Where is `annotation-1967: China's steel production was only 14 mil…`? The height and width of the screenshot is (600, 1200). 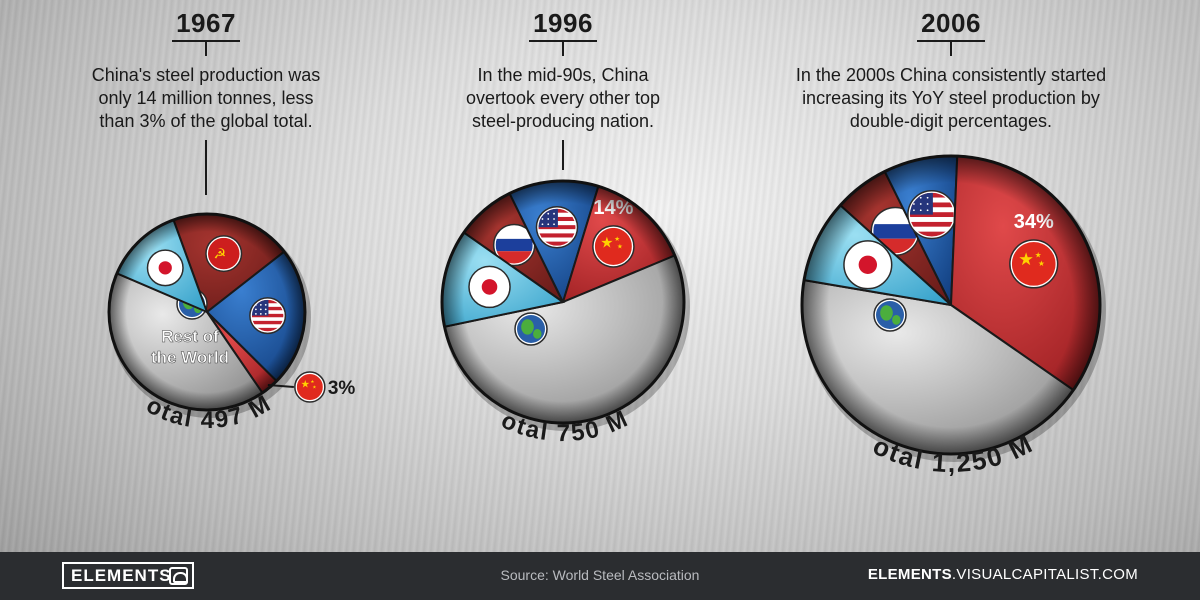 annotation-1967: China's steel production was only 14 mil… is located at coordinates (206, 98).